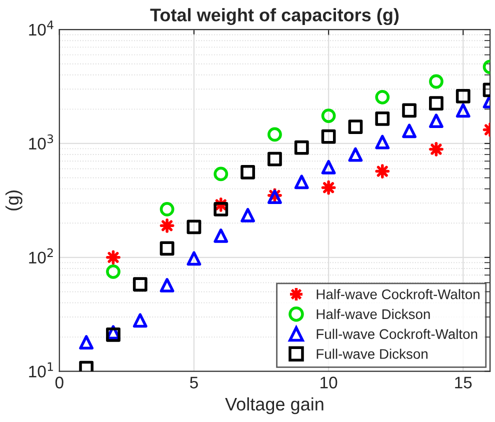 Image resolution: width=495 pixels, height=422 pixels. What do you see at coordinates (274, 17) in the screenshot?
I see `chart-title: Total weight of capacitors (g)` at bounding box center [274, 17].